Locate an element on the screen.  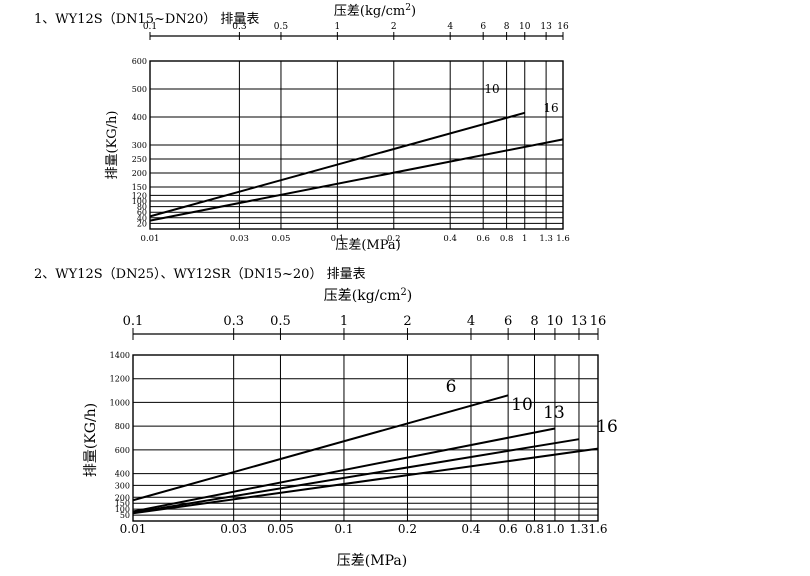
chart2-y-tick-label: 800 is located at coordinates (122, 426).